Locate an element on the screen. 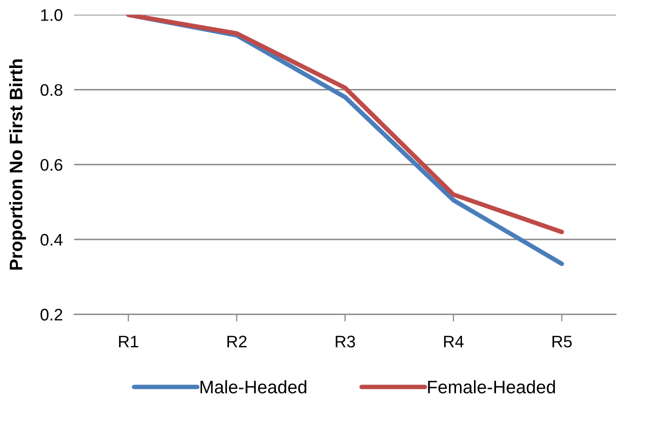 This screenshot has width=645, height=422. legend-label: Male-Headed is located at coordinates (253, 387).